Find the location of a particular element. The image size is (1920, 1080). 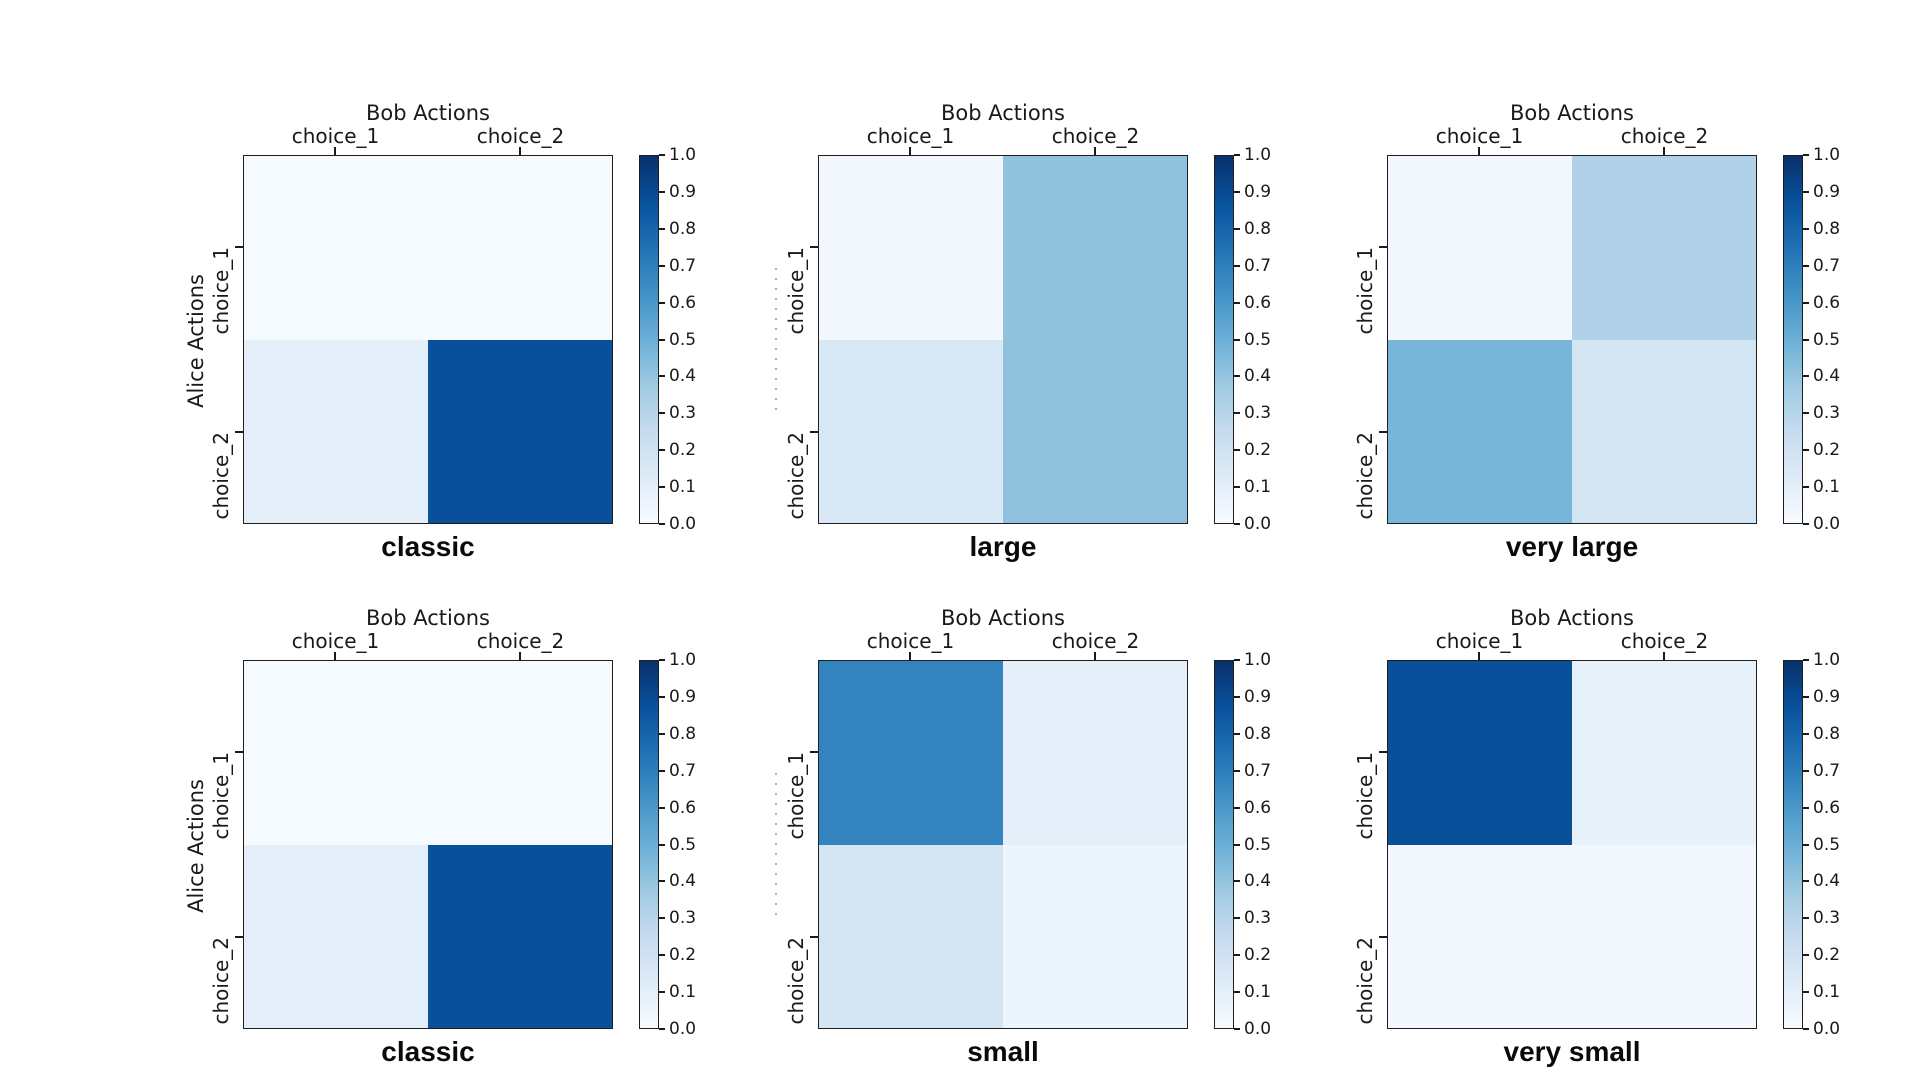

y-tick-label-choice-1: choice_1 is located at coordinates (1365, 796).